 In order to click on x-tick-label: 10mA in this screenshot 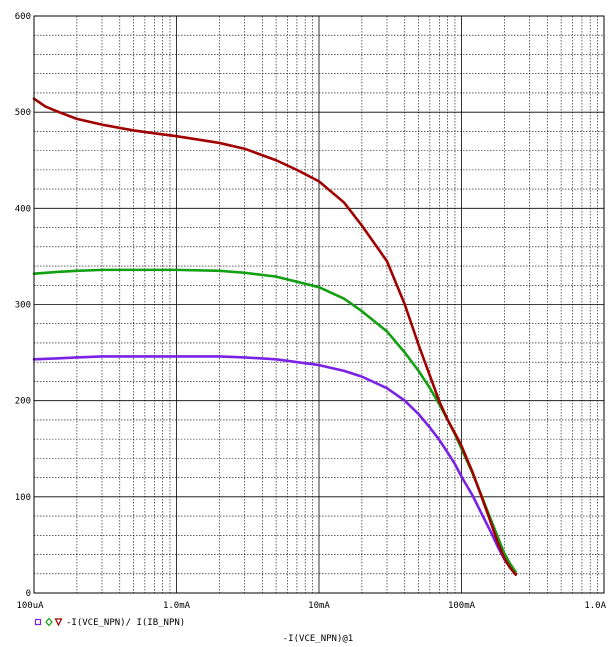, I will do `click(319, 606)`.